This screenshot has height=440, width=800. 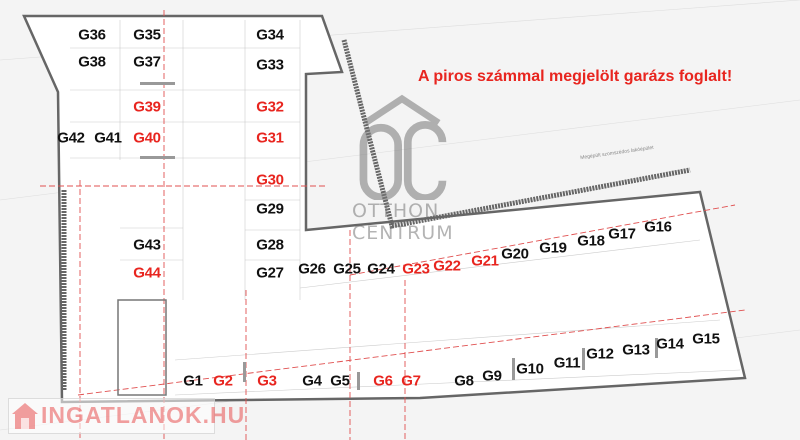 I want to click on garage-label-g24: G24, so click(x=381, y=269).